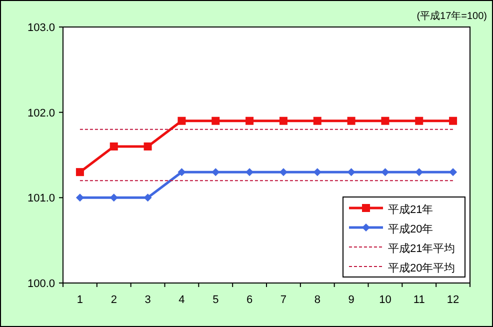 This screenshot has width=493, height=327. What do you see at coordinates (41, 113) in the screenshot?
I see `y-tick-label: 102.0` at bounding box center [41, 113].